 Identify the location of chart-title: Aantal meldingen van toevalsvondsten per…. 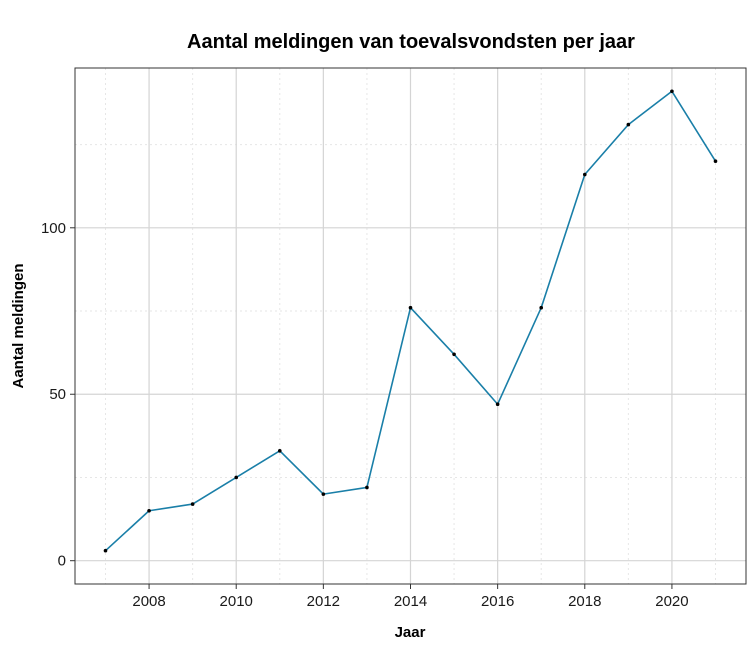
(411, 42).